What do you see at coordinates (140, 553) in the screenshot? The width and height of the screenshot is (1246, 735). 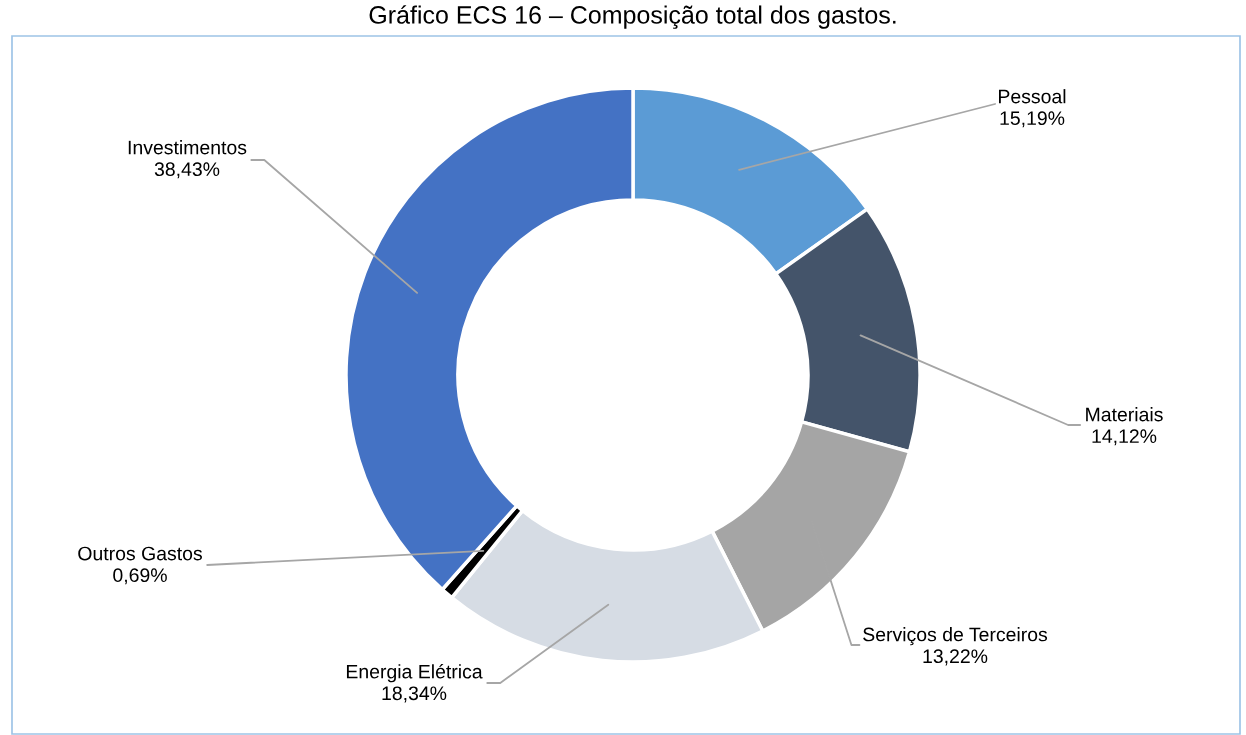 I see `slice-label: Outros Gastos` at bounding box center [140, 553].